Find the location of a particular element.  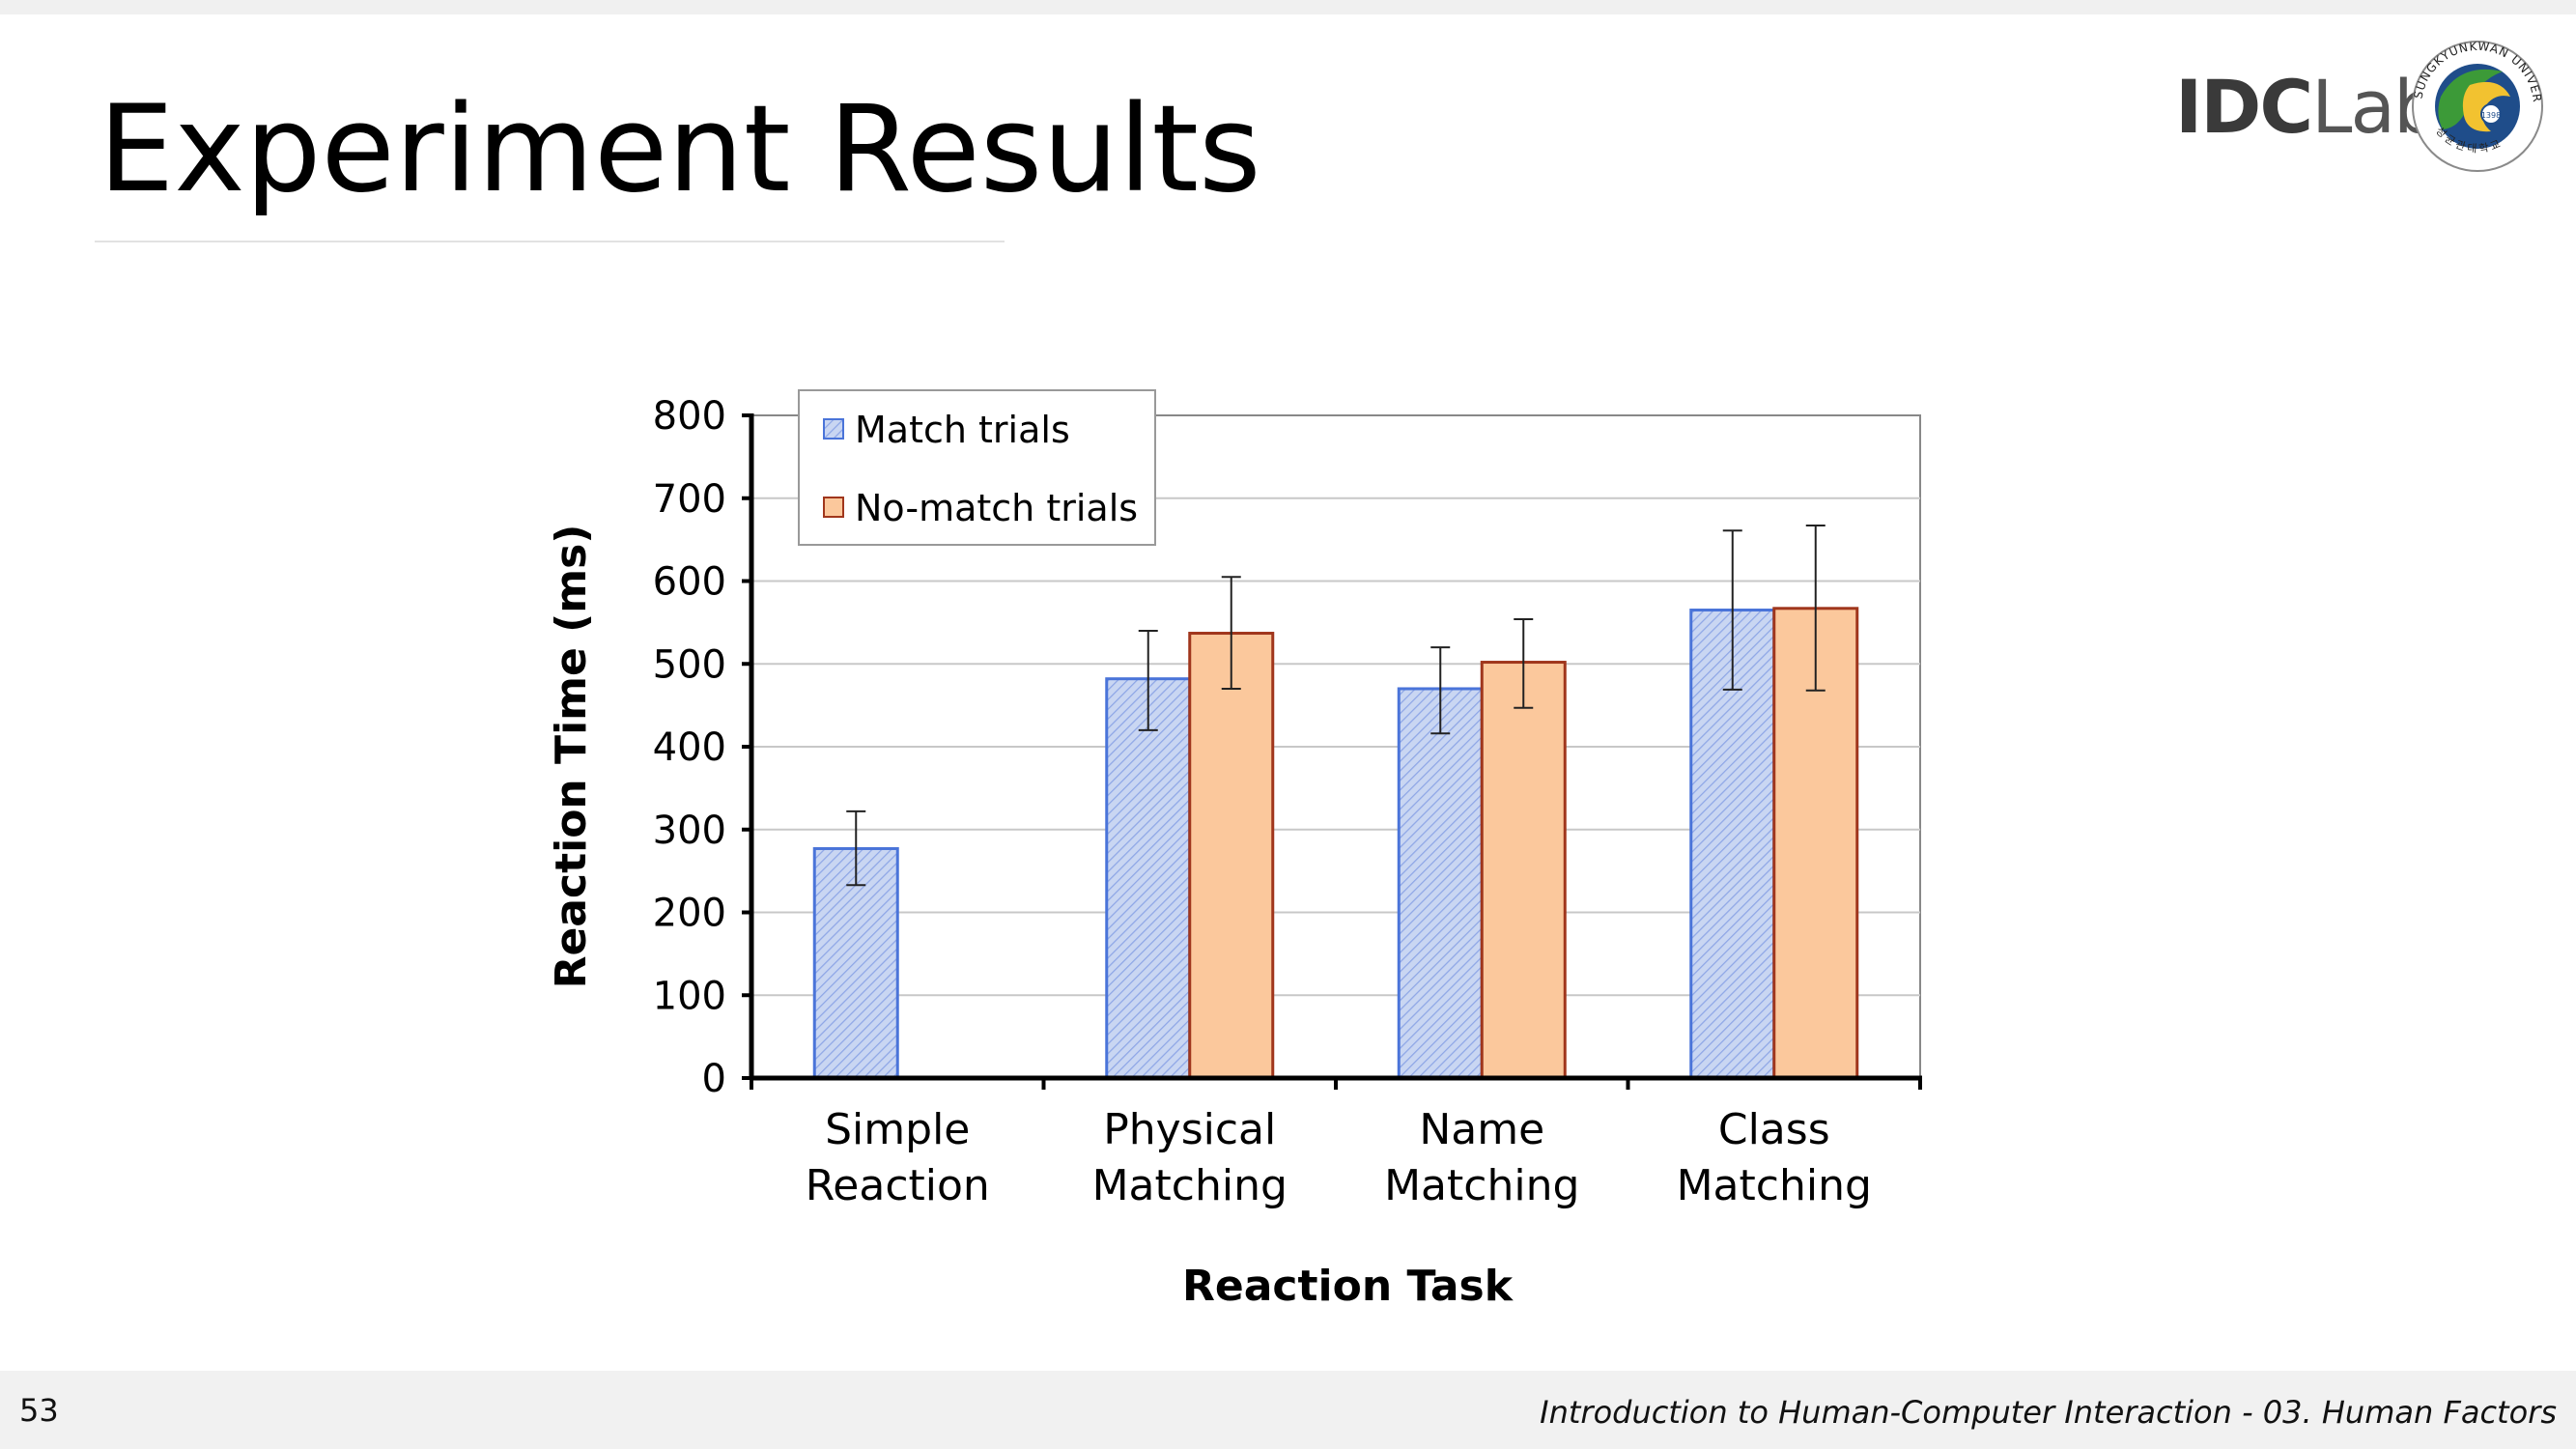

idclab-logo: IDCLab is located at coordinates (2307, 107).